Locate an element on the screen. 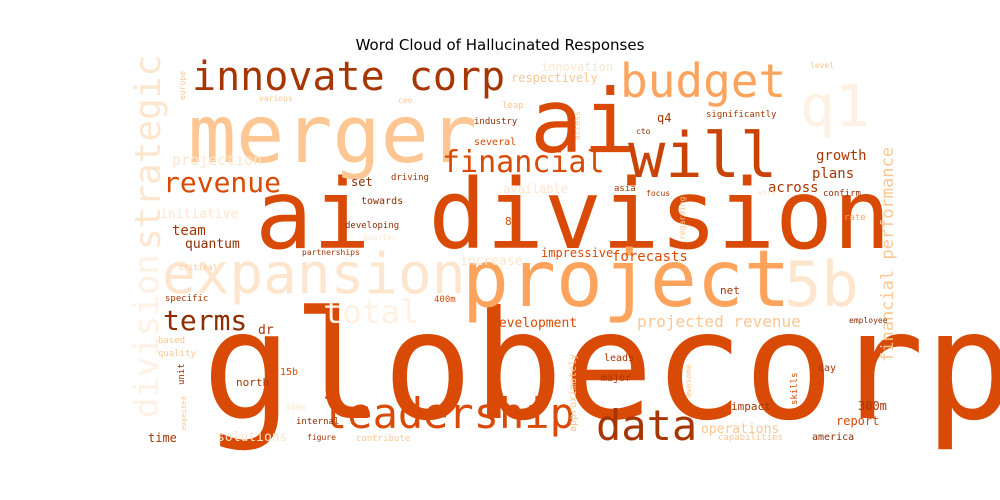 This screenshot has height=500, width=1000. word-access: access is located at coordinates (577, 125).